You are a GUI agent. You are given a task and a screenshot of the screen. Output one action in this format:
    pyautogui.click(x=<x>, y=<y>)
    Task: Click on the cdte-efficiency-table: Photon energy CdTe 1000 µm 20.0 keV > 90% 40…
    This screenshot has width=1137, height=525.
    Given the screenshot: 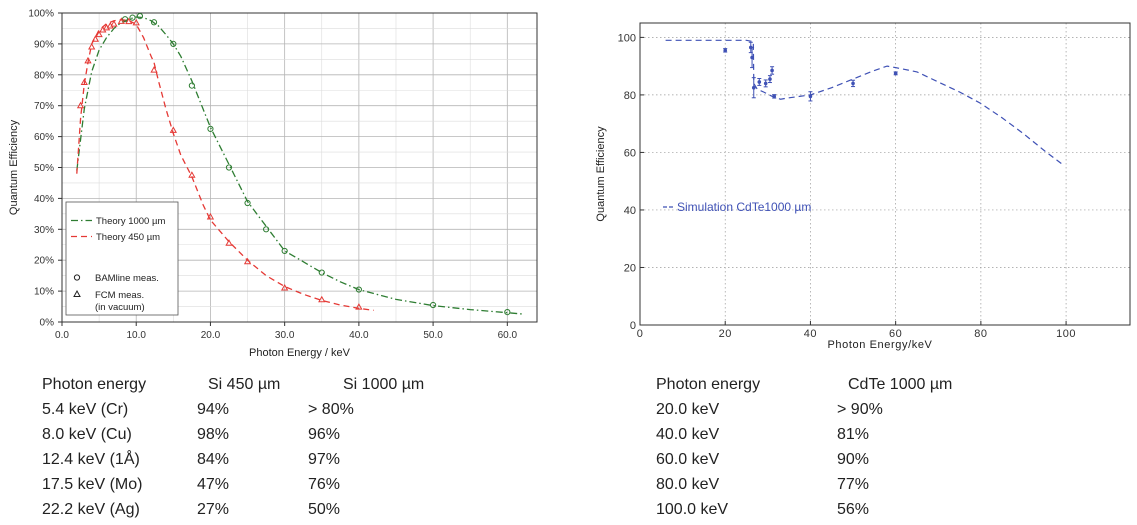 What is the action you would take?
    pyautogui.click(x=866, y=449)
    